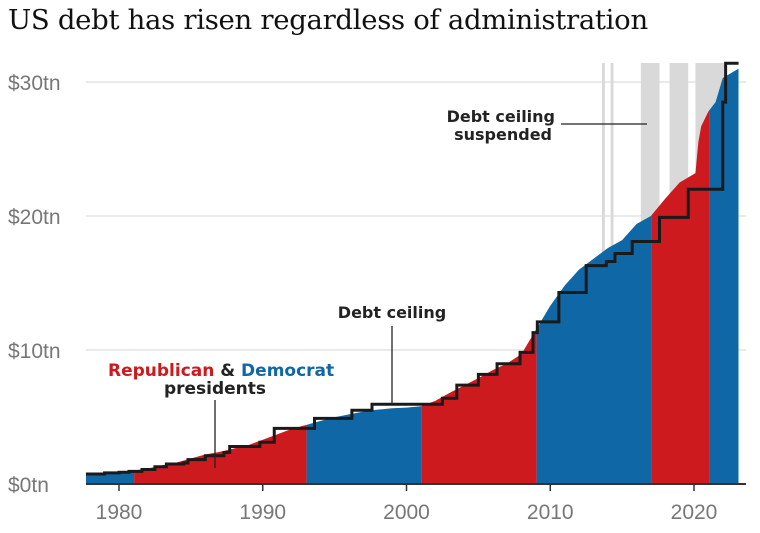 The image size is (760, 533). Describe the element at coordinates (34, 284) in the screenshot. I see `y-axis: $0tn $10tn $20tn $30tn` at that location.